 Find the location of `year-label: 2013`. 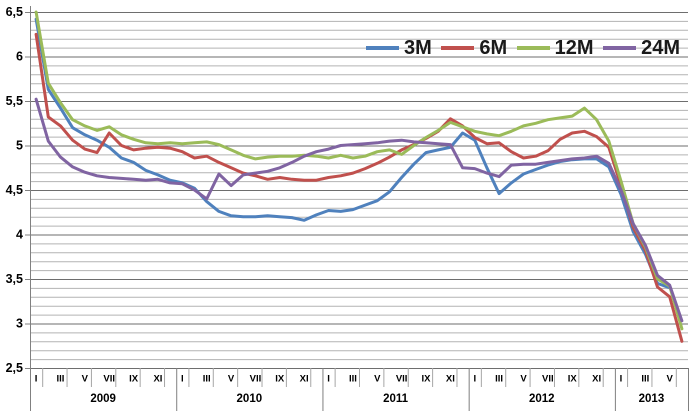

year-label: 2013 is located at coordinates (652, 399).